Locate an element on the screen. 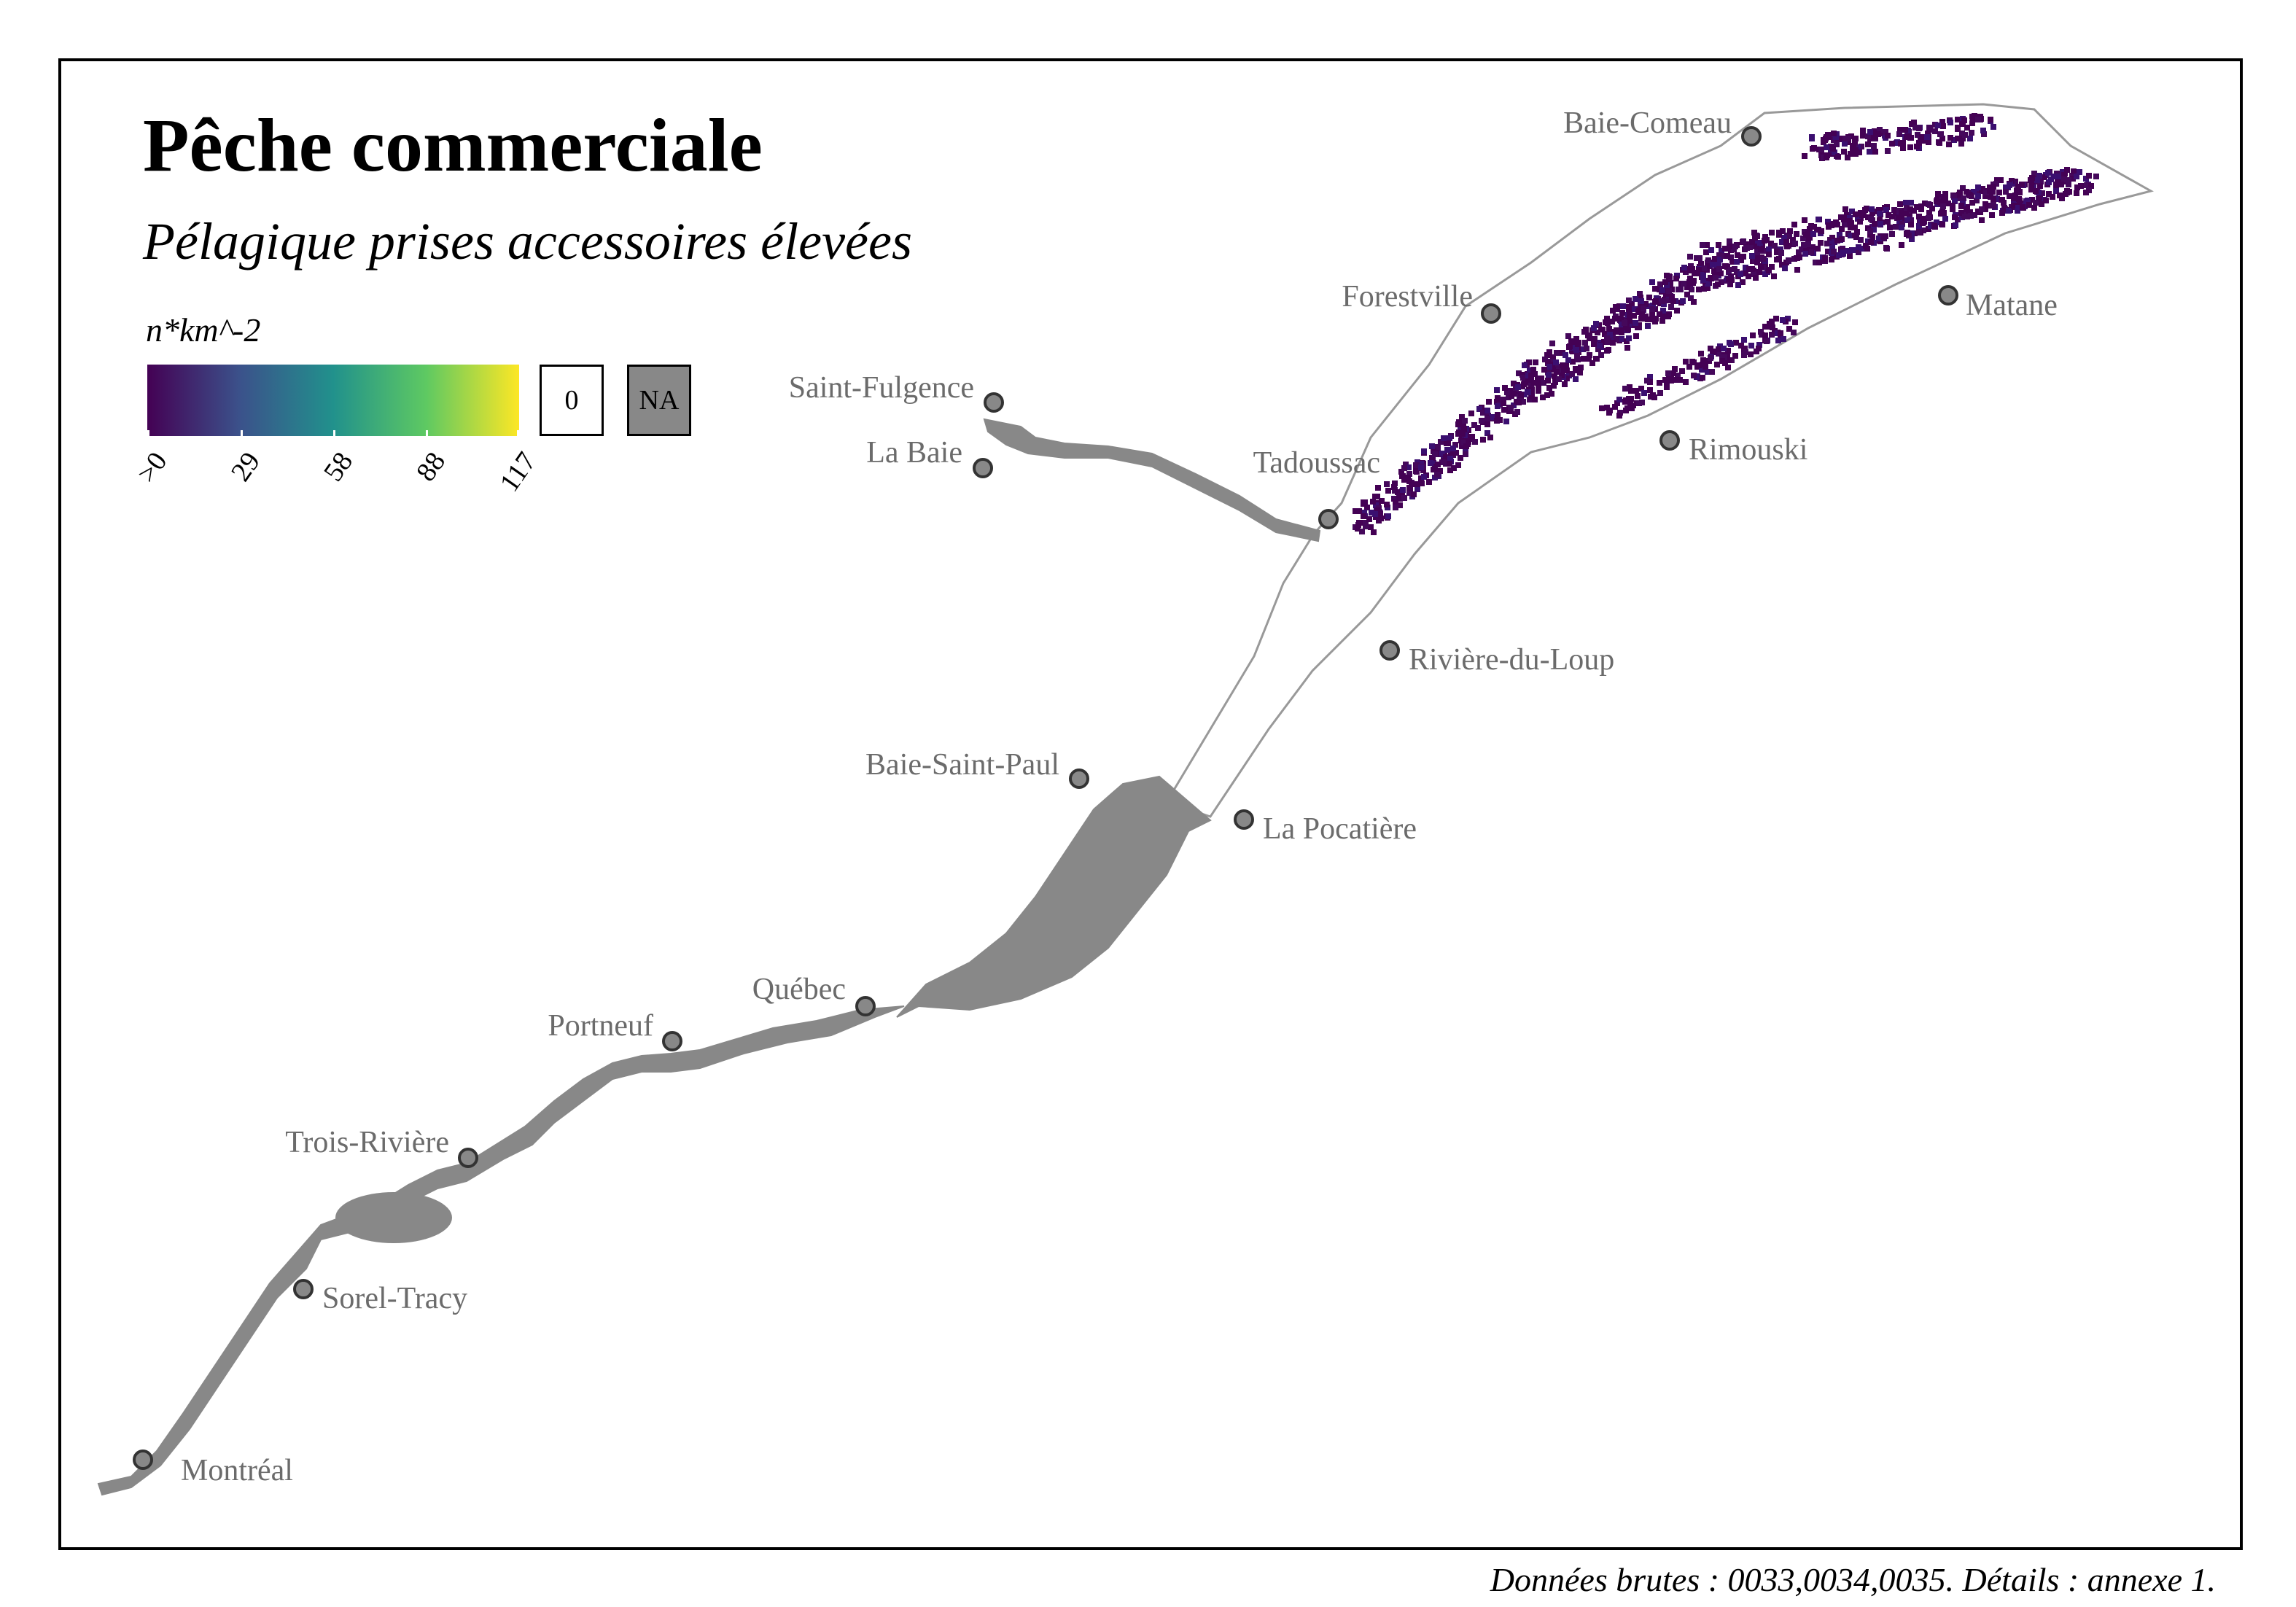 The width and height of the screenshot is (2296, 1607). legend-na-box: NA is located at coordinates (659, 400).